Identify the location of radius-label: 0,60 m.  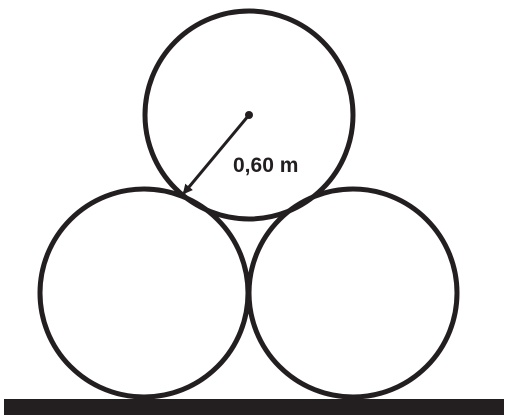
(265, 165).